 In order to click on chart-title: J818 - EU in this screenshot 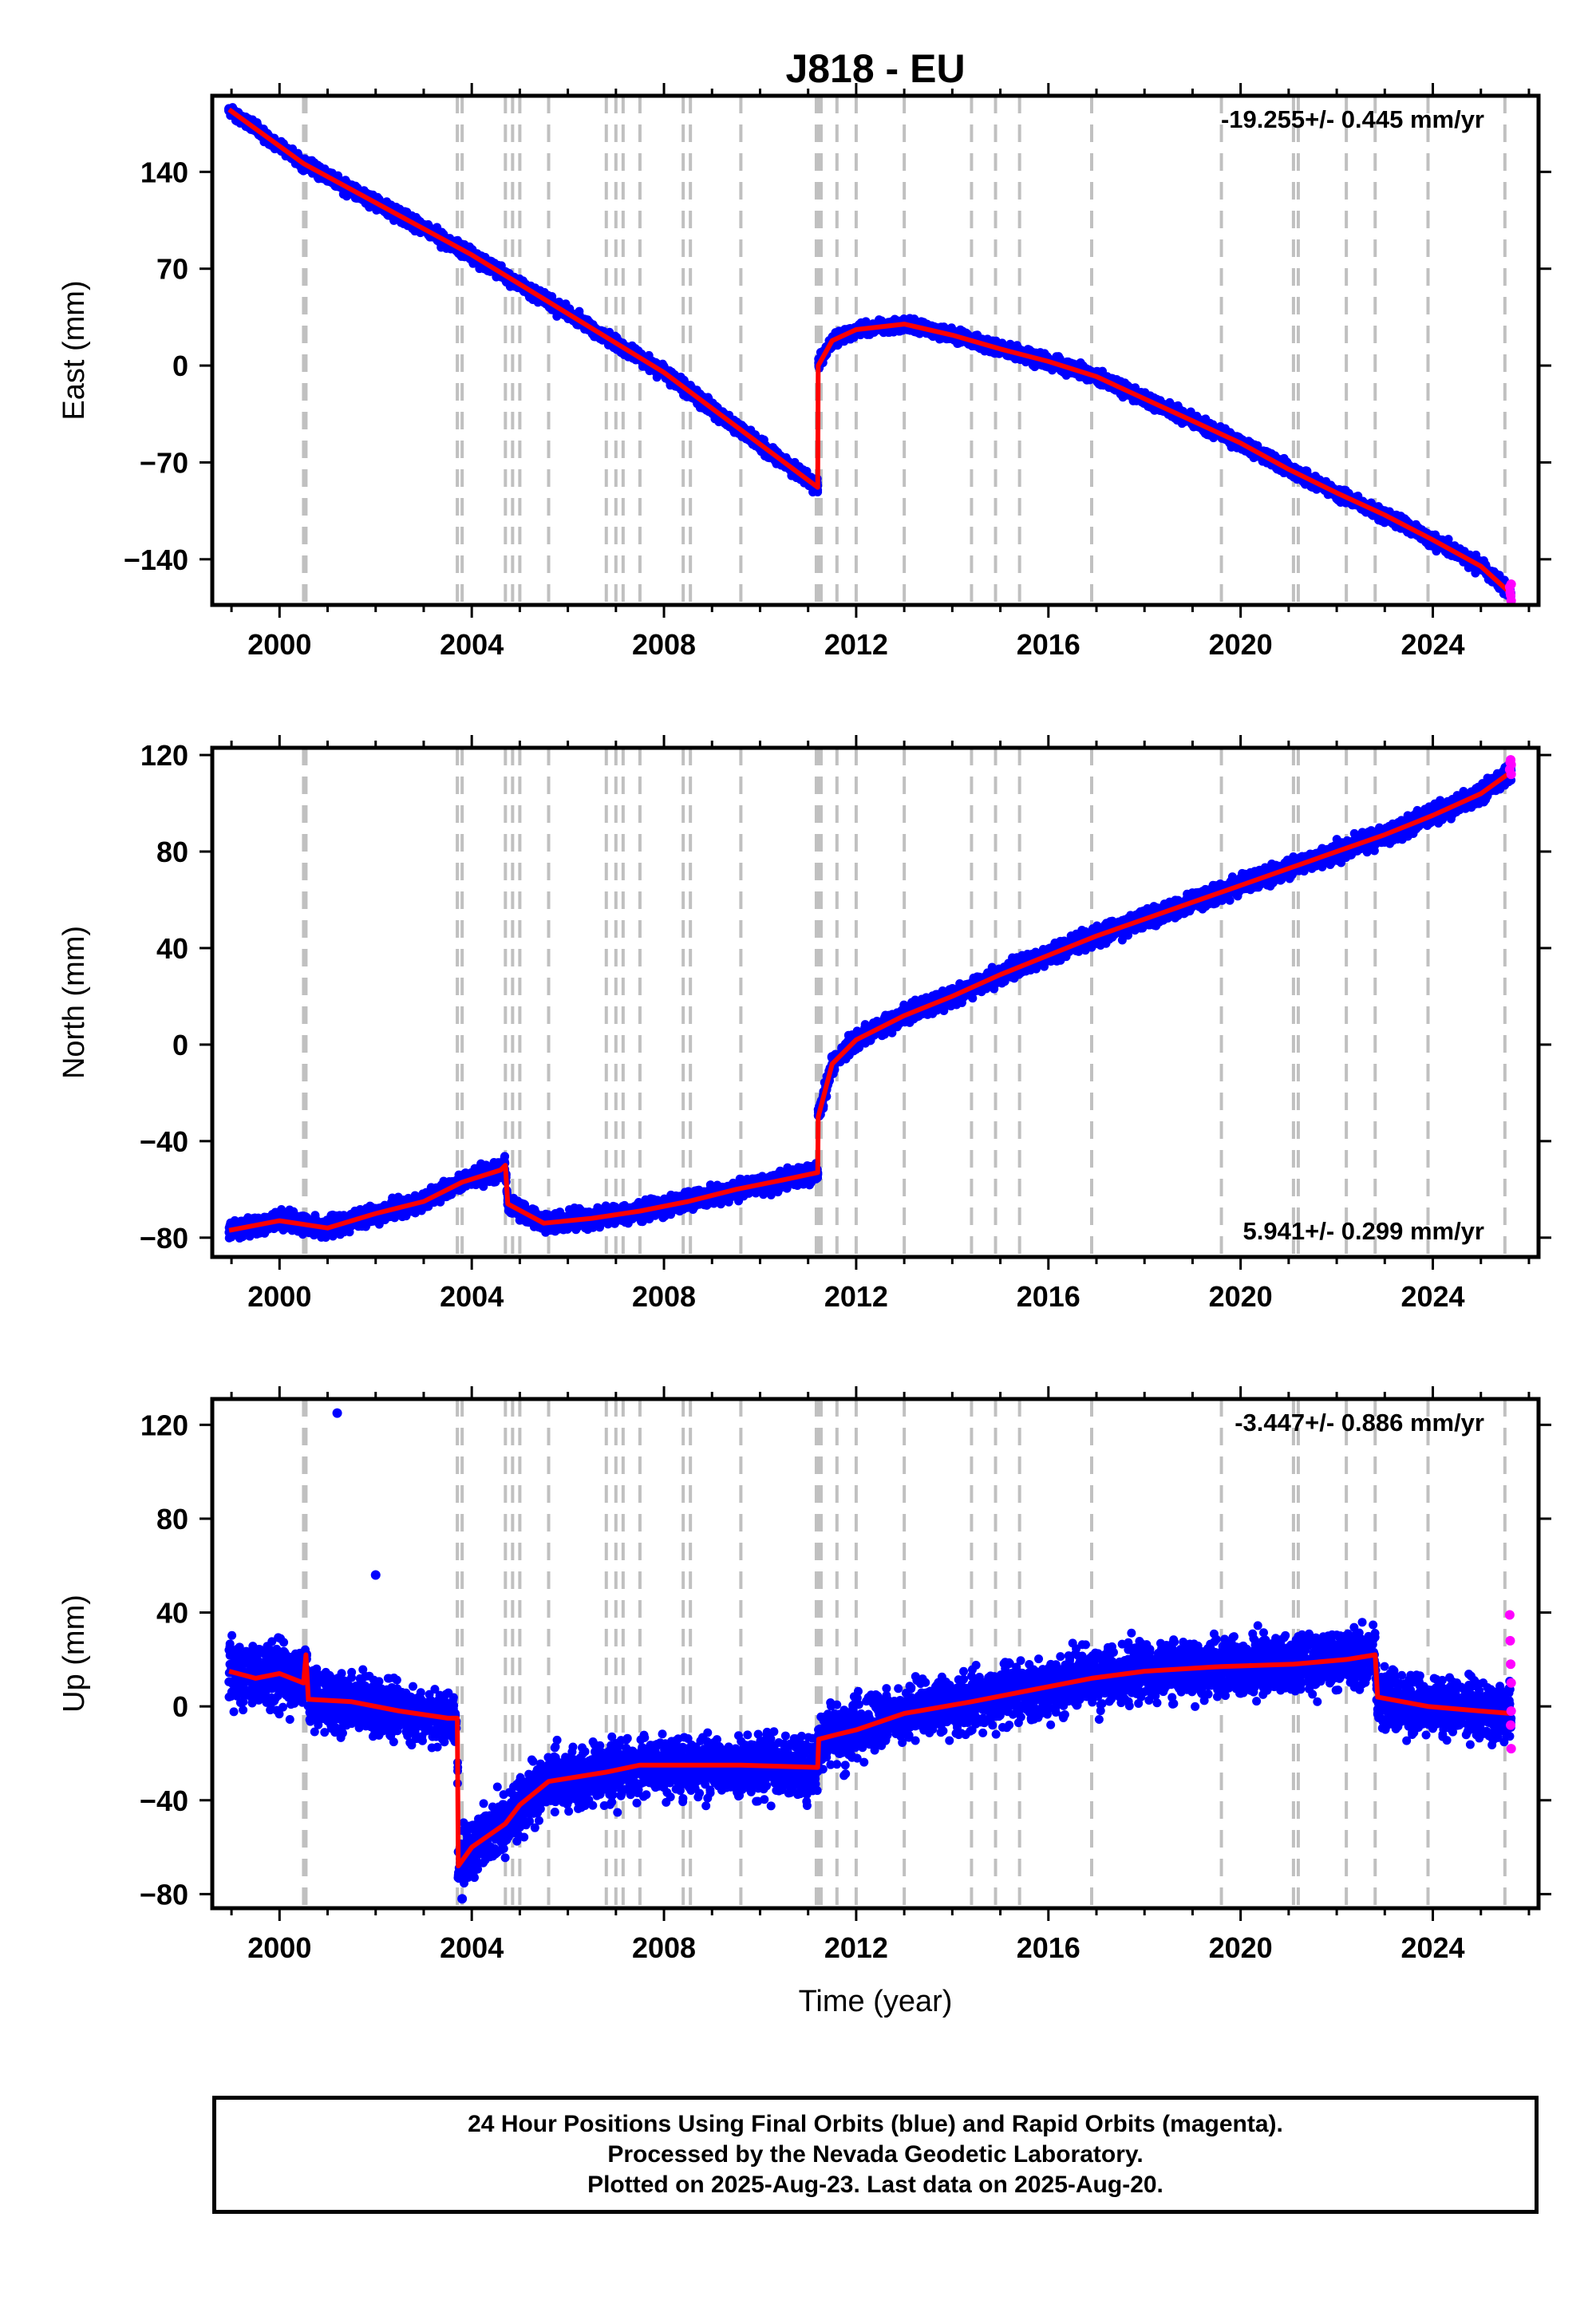, I will do `click(875, 68)`.